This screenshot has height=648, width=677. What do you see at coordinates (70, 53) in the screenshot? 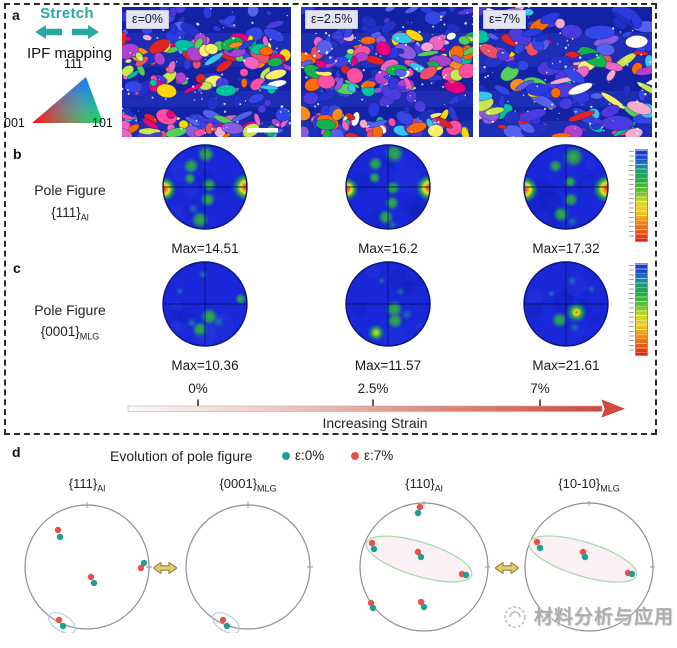
I see `ipf-mapping-label: IPF mapping` at bounding box center [70, 53].